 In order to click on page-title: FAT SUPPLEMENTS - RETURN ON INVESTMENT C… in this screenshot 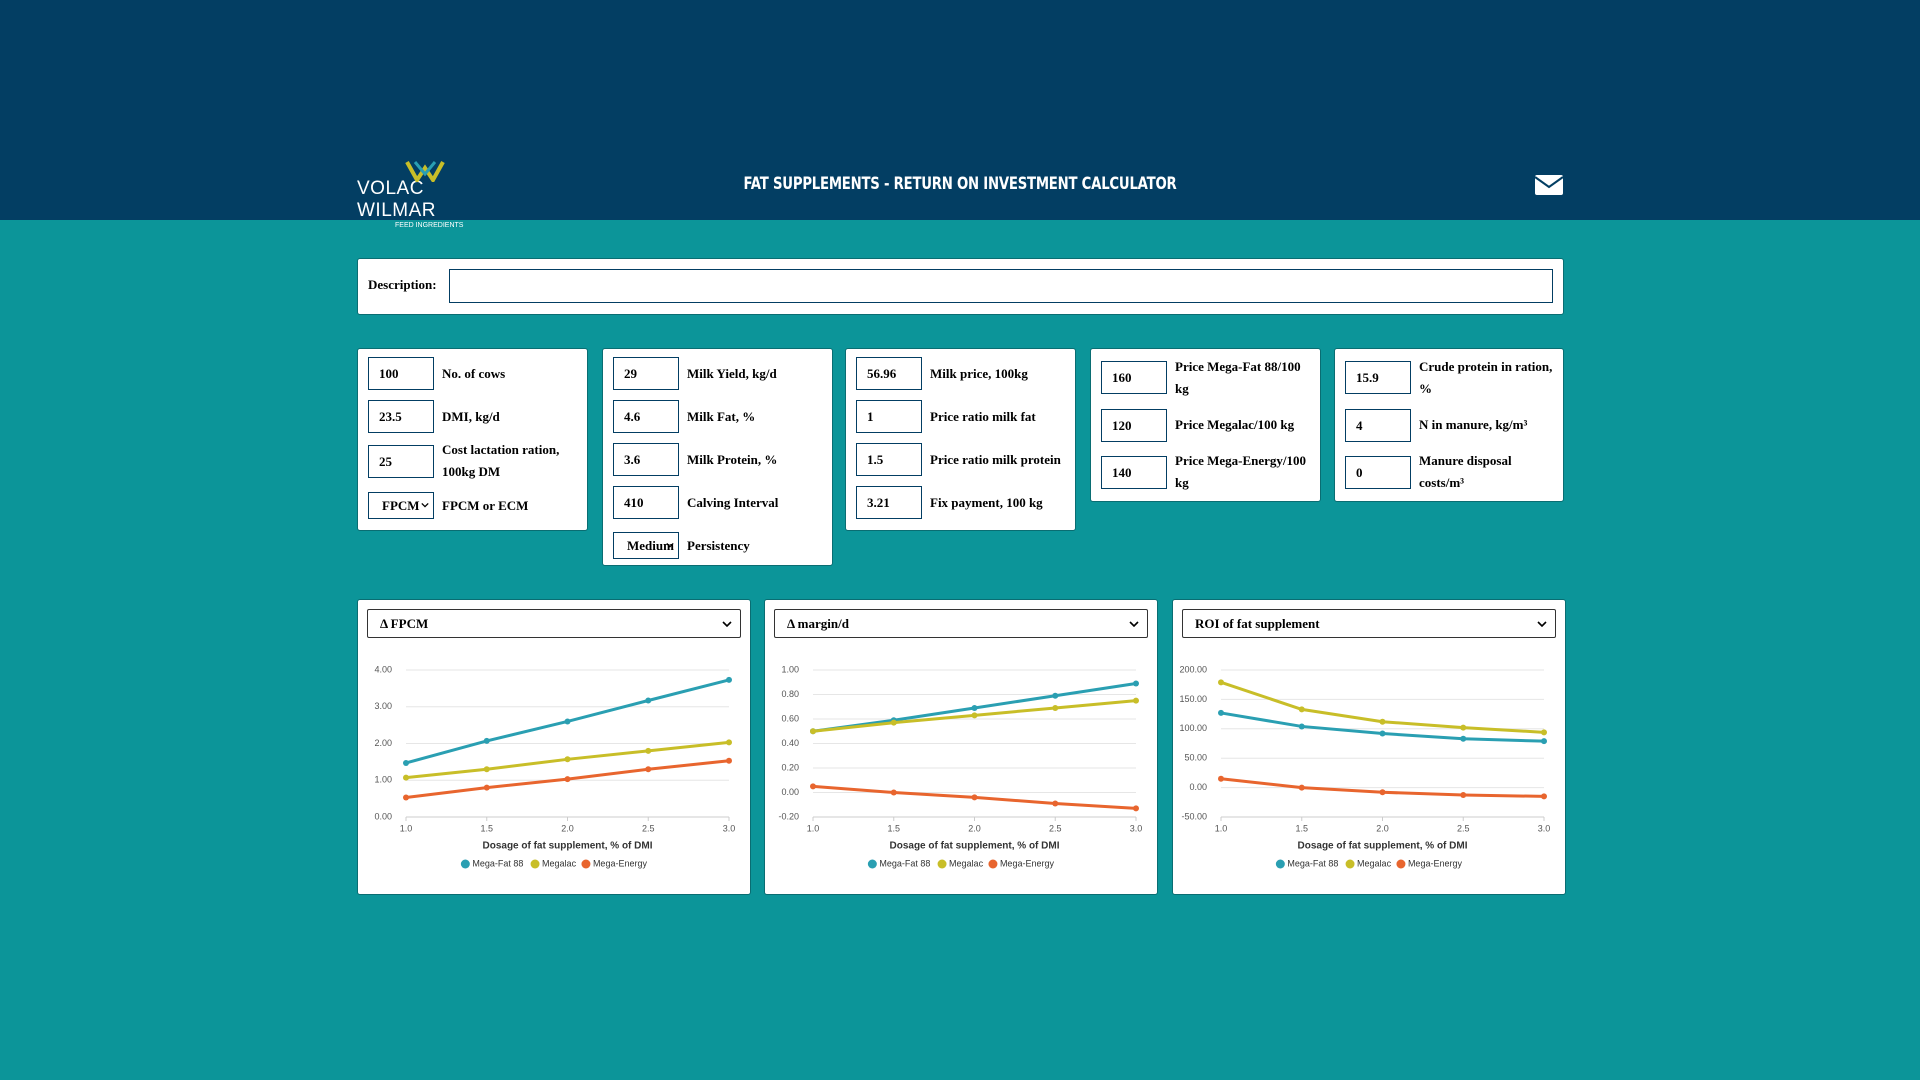, I will do `click(960, 184)`.